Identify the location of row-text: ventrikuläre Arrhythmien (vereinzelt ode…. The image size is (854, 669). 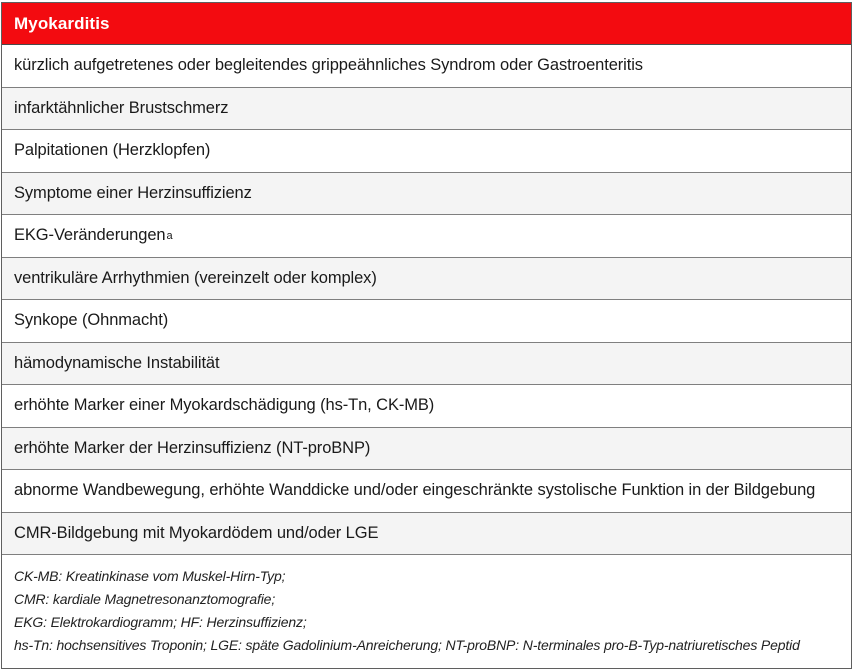
(195, 277).